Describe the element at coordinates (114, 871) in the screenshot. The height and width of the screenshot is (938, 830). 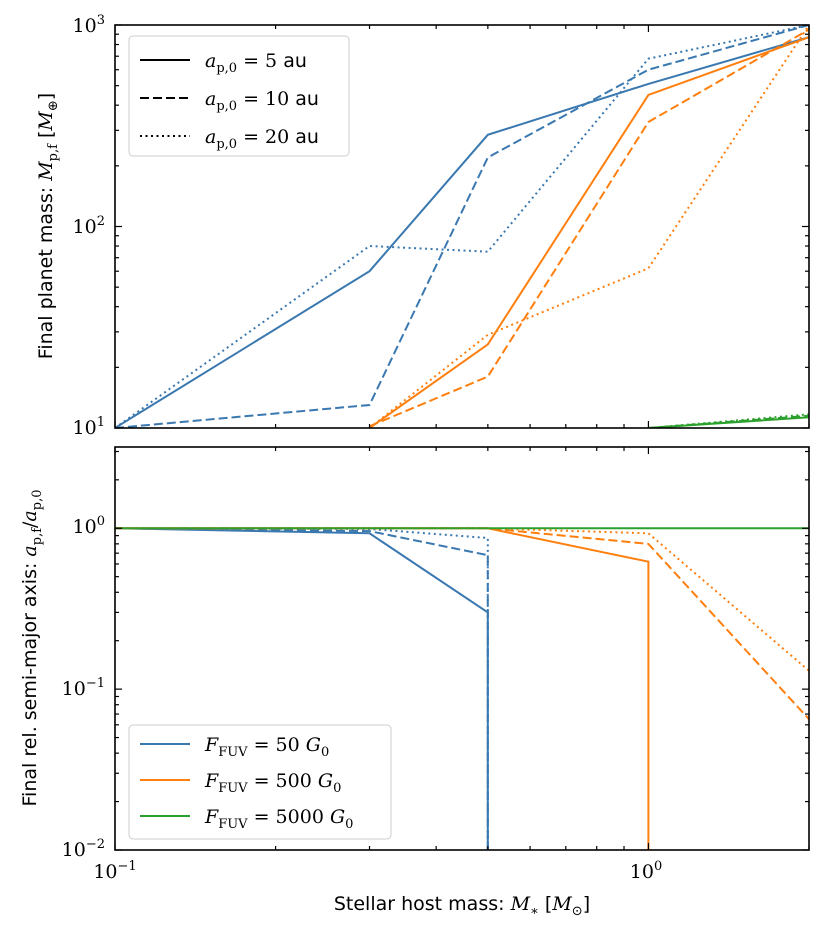
I see `xtick-0.1: 10⁻¹` at that location.